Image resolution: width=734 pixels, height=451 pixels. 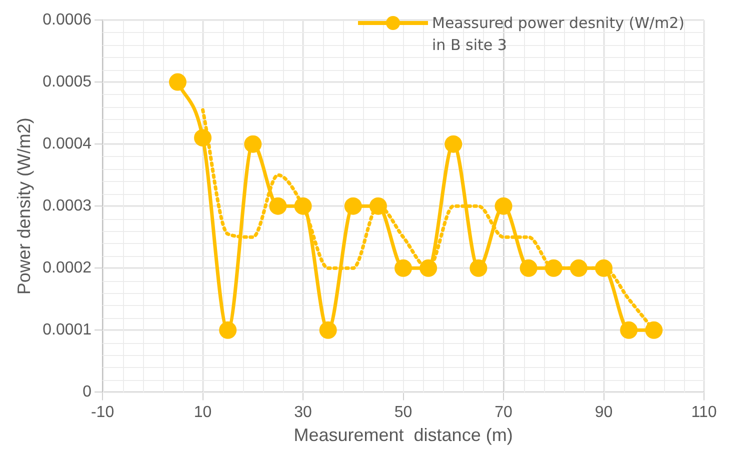 I want to click on y-axis-title: Power density (W/m2), so click(x=24, y=206).